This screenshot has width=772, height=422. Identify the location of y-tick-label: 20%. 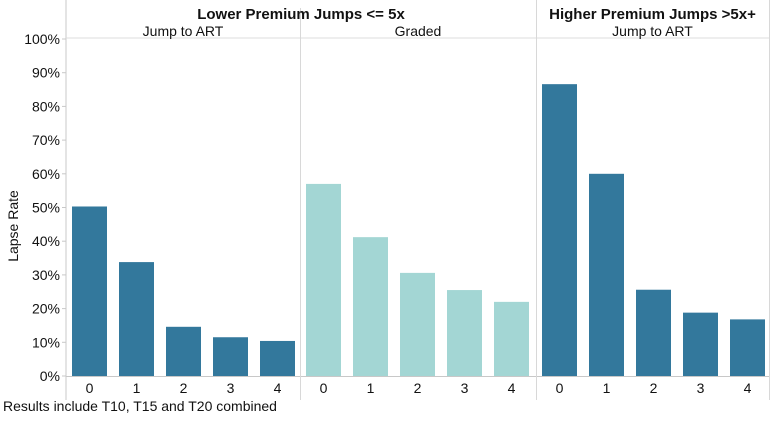
(46, 309).